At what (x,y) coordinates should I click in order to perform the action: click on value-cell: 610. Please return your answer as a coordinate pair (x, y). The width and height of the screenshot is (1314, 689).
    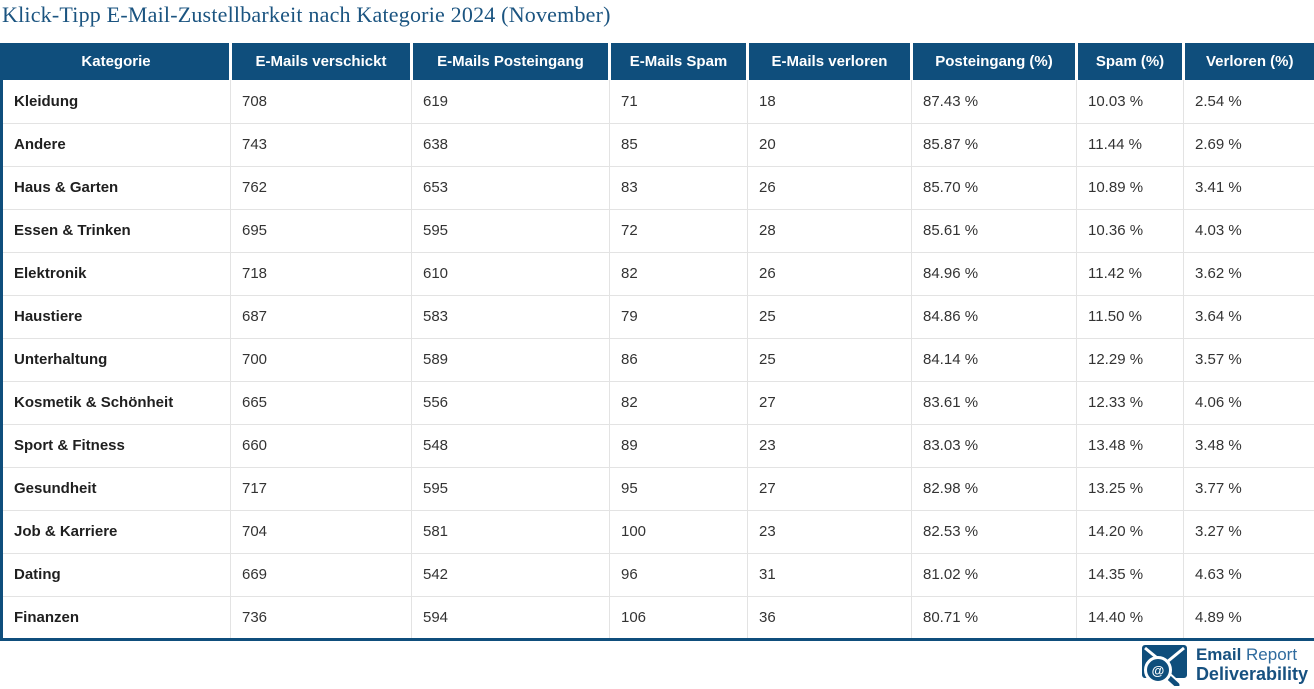
    Looking at the image, I should click on (510, 274).